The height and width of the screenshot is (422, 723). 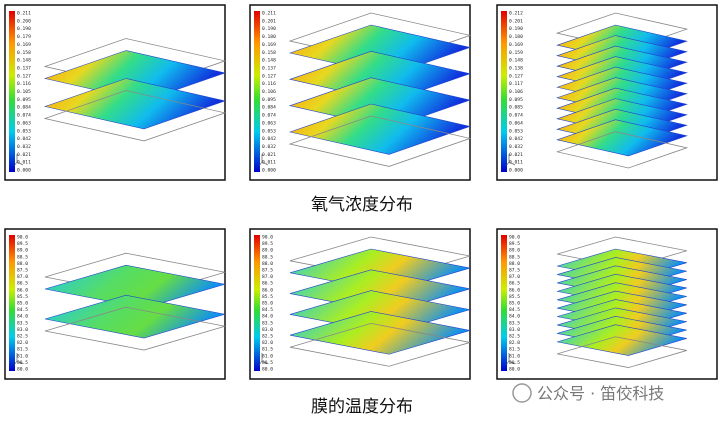 I want to click on legend-label: 0.105, so click(x=24, y=92).